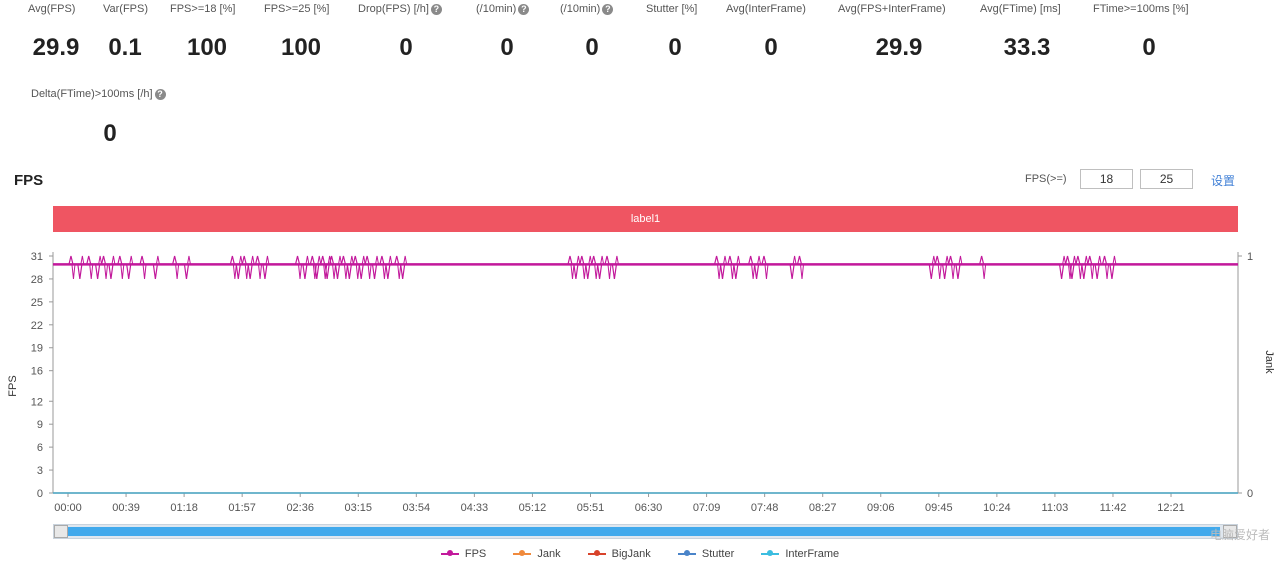  I want to click on metric-label-avg-fps-interframe: Avg(FPS+InterFrame), so click(892, 9).